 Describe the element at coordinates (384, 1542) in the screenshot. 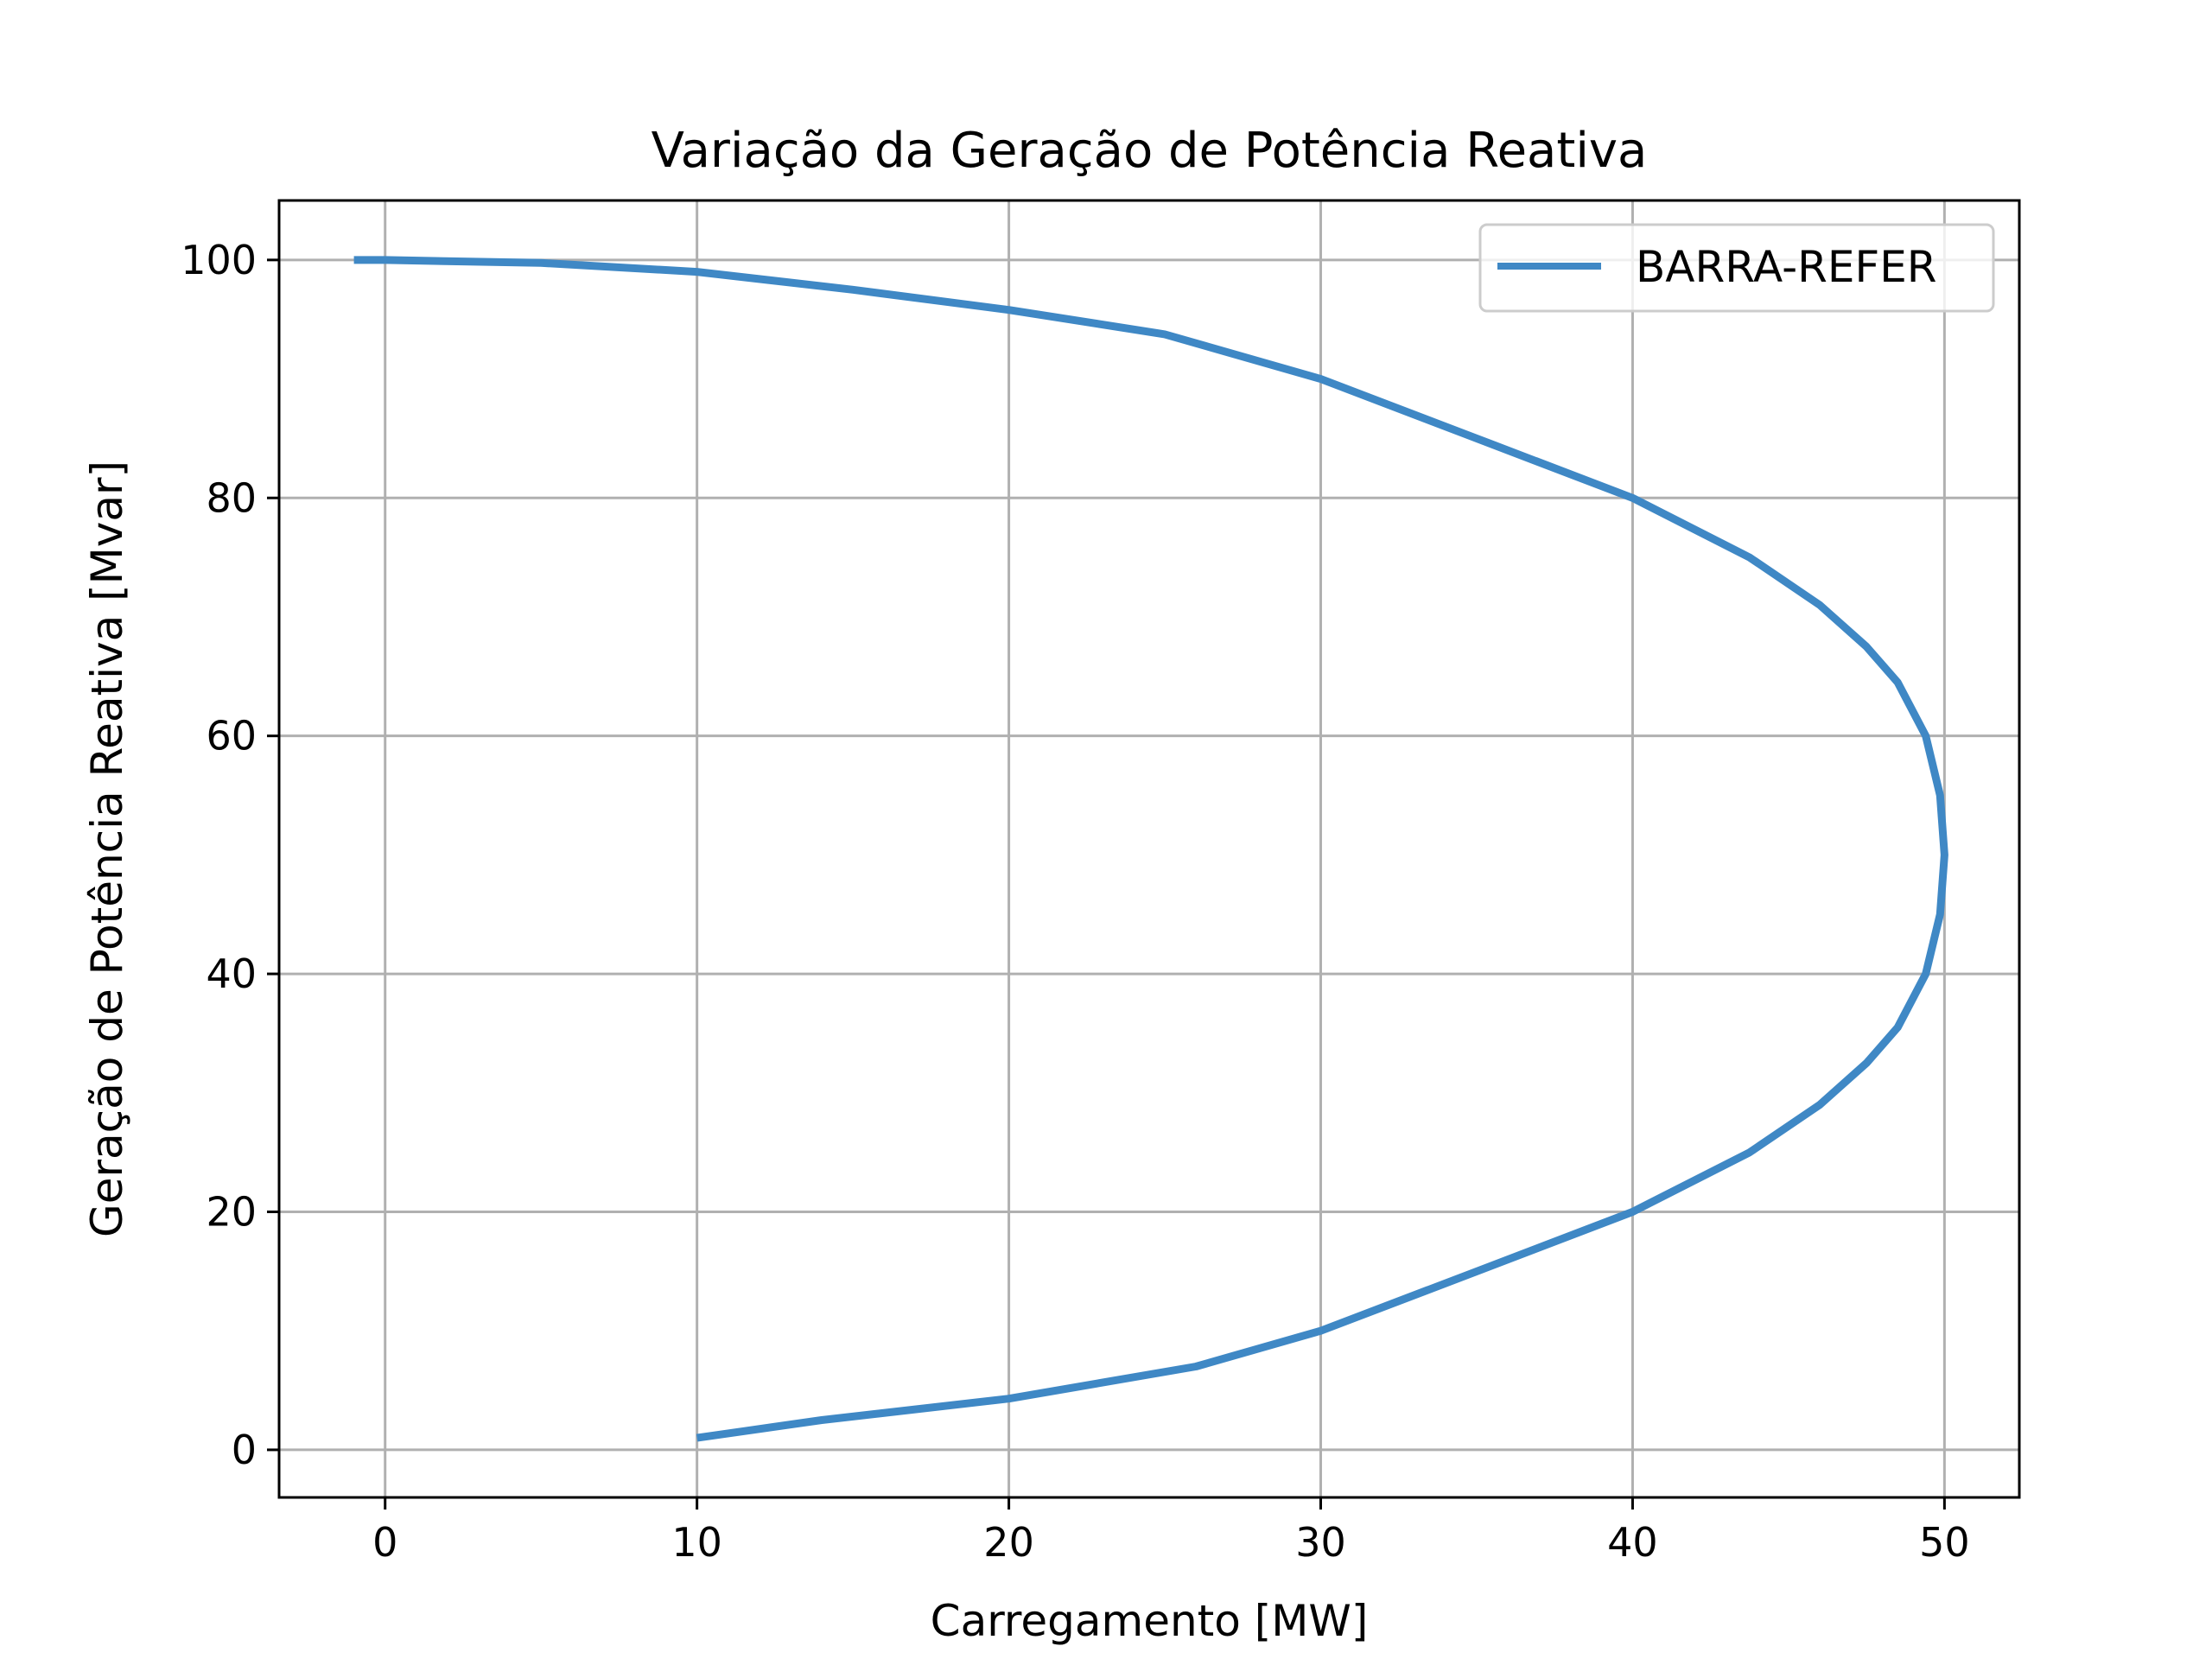

I see `x-tick-label: 0` at that location.